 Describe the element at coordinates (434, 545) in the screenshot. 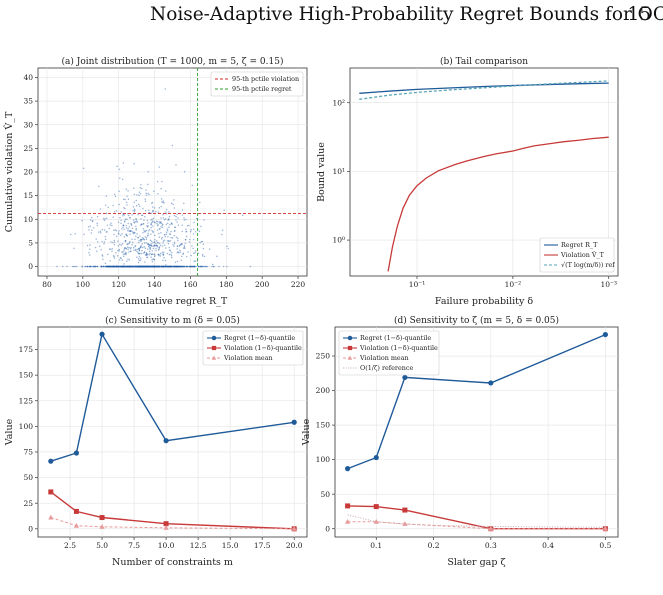

I see `x-tick-label: 0.2` at that location.